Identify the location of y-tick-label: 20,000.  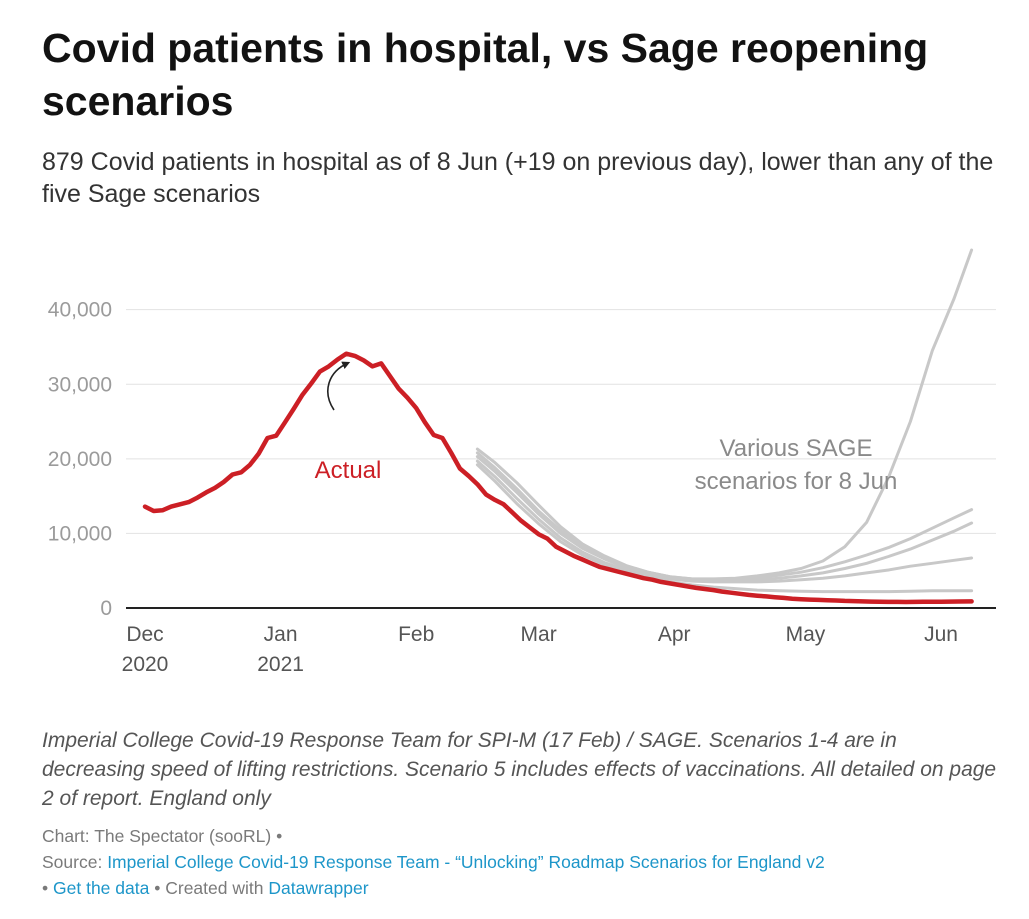
(80, 459).